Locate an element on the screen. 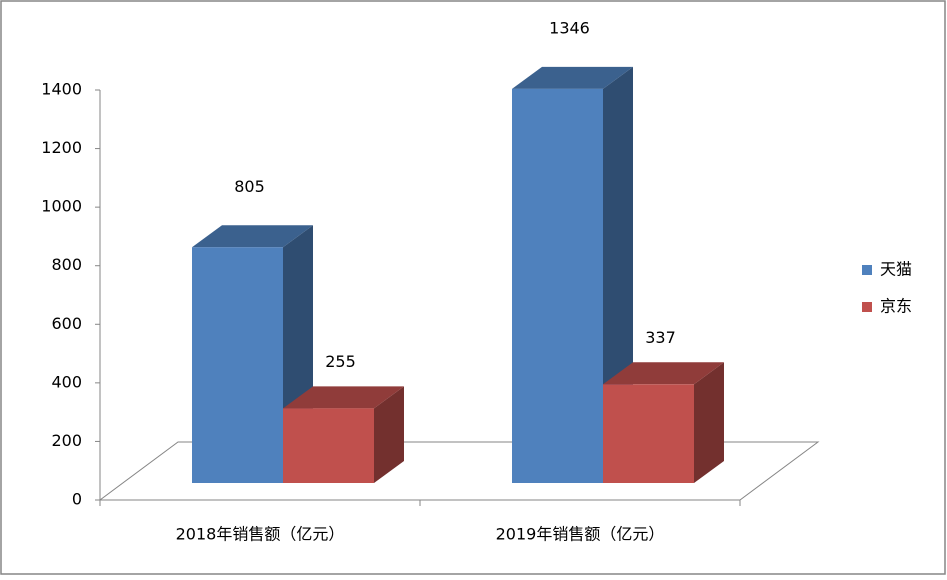 The image size is (947, 580). y-tick-label: 1400 is located at coordinates (61, 89).